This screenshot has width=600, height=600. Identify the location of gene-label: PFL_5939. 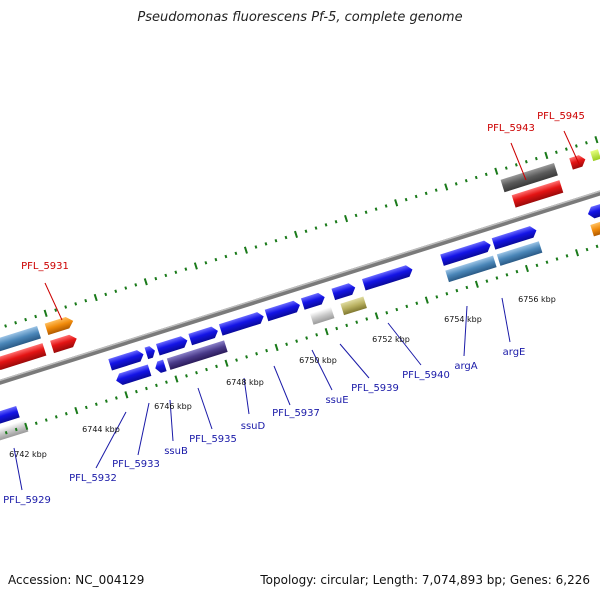
(375, 388).